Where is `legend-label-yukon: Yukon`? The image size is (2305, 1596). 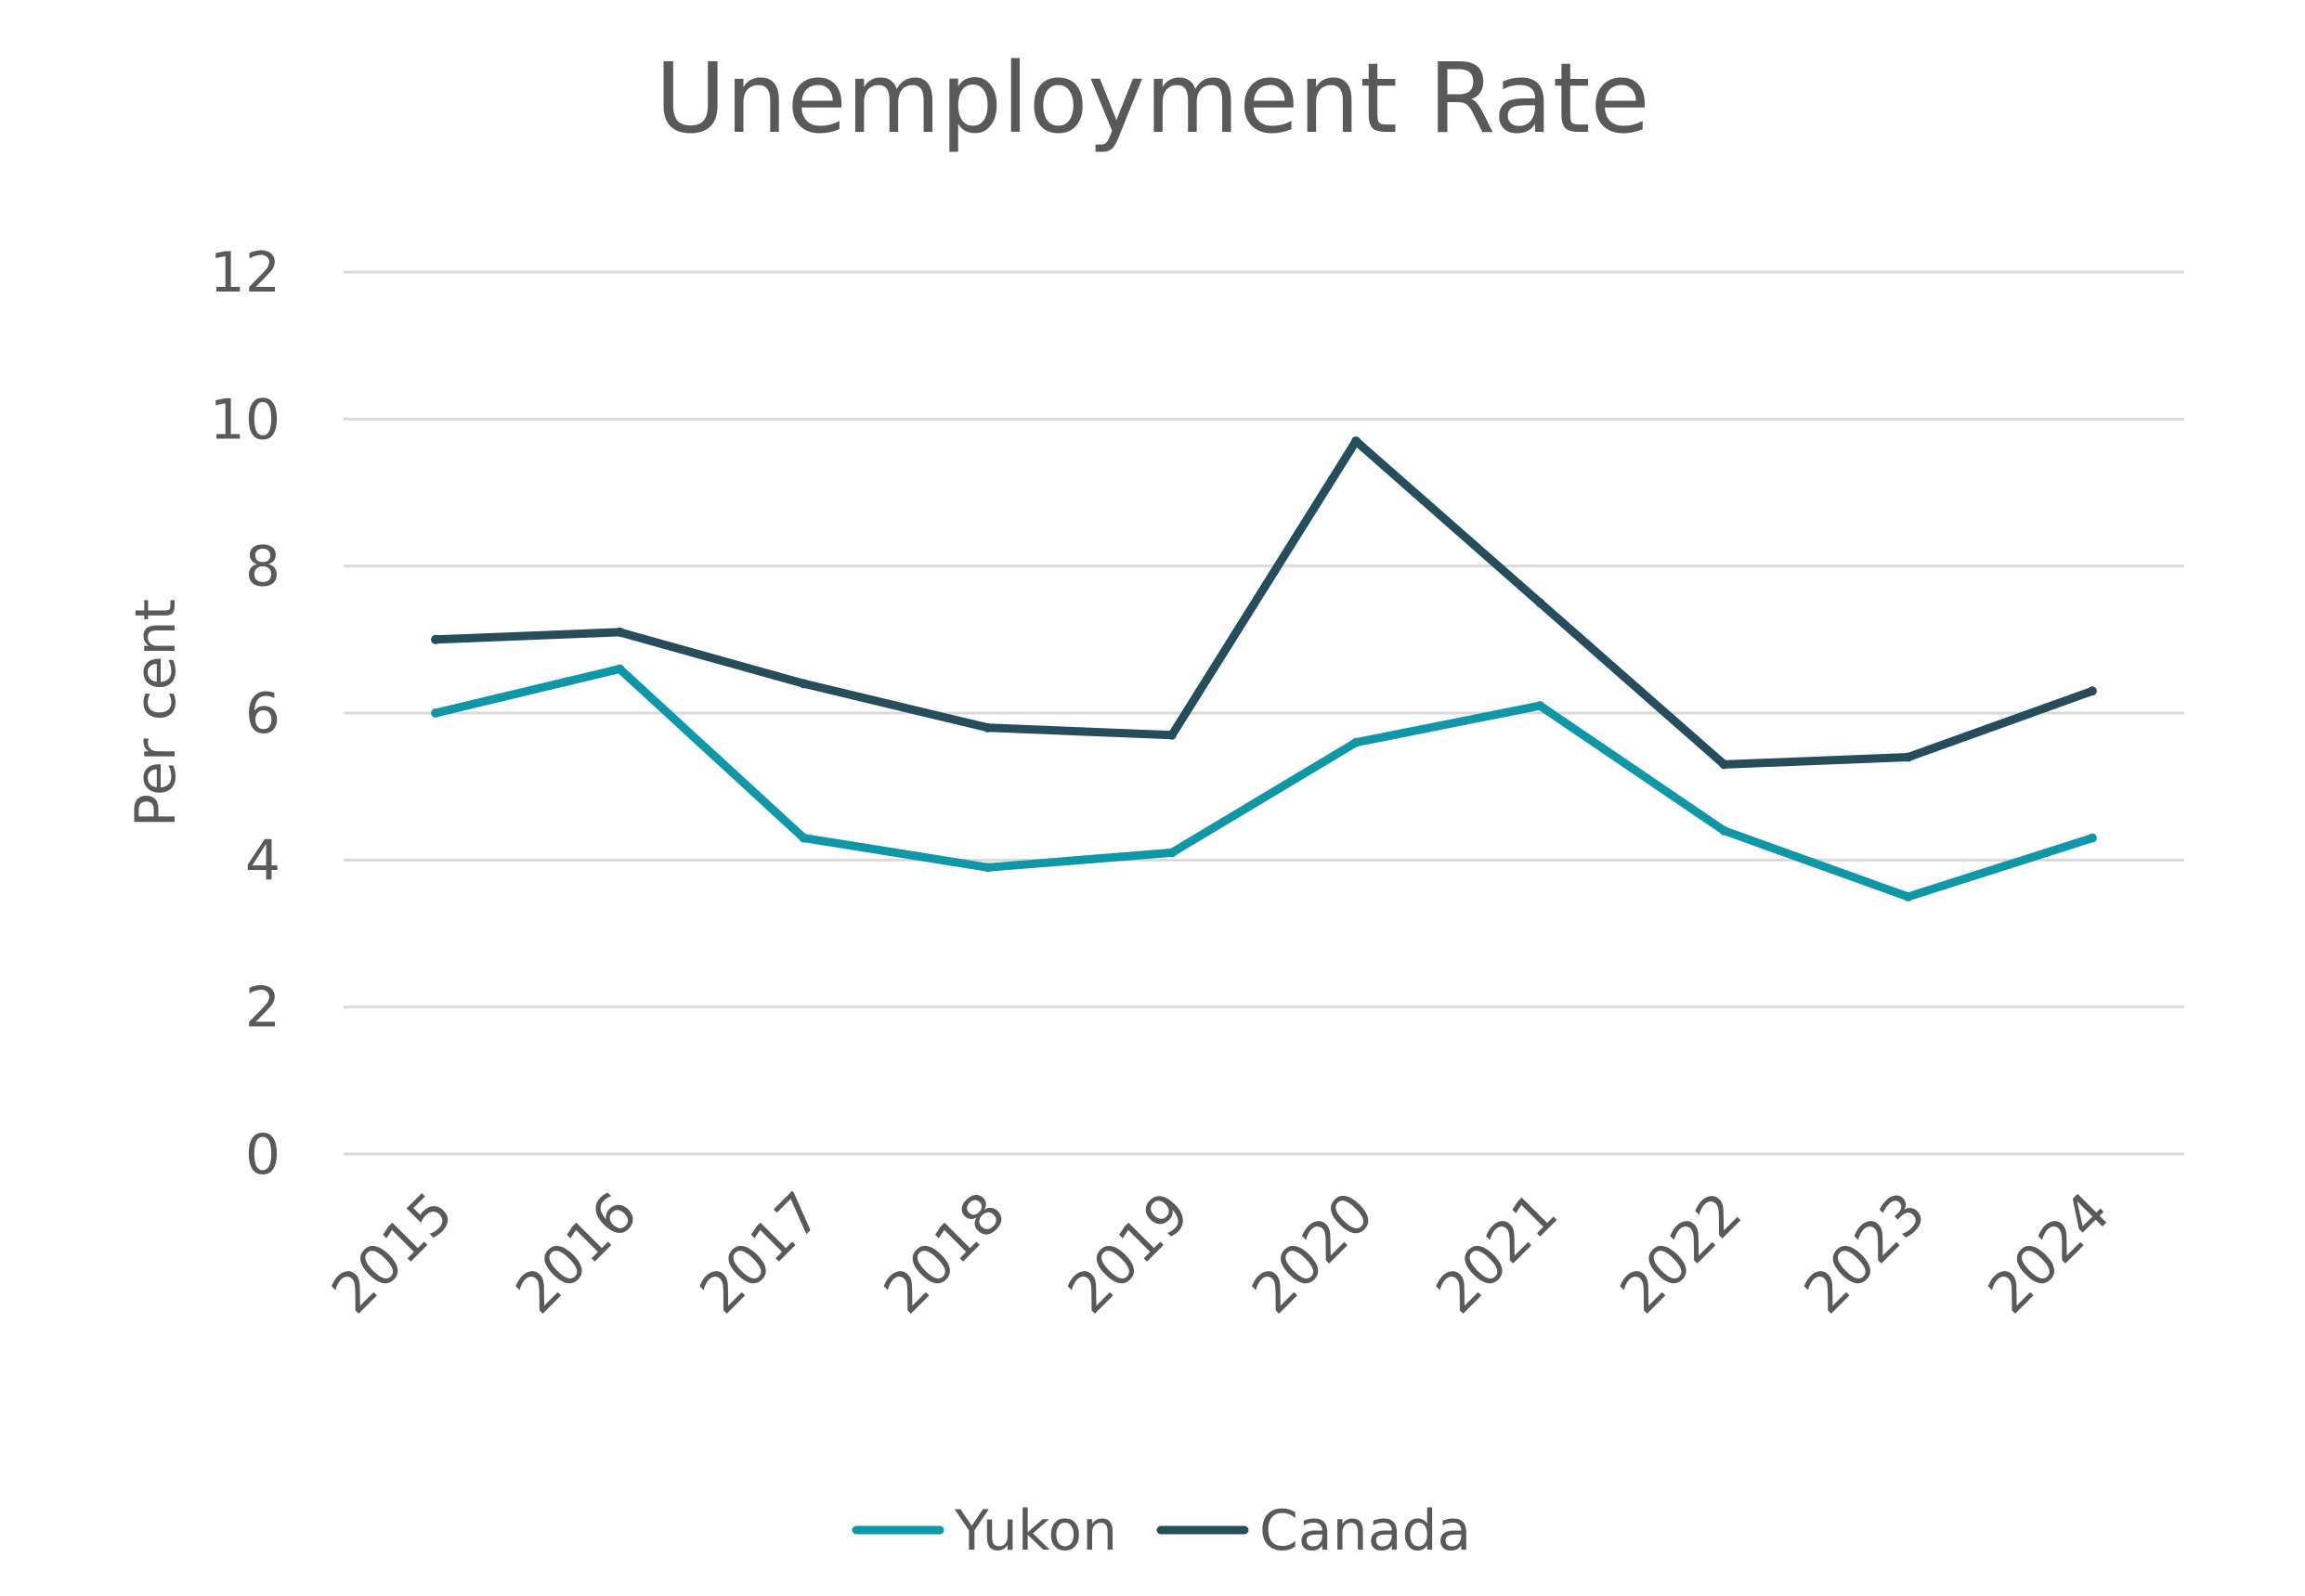 legend-label-yukon: Yukon is located at coordinates (1035, 1531).